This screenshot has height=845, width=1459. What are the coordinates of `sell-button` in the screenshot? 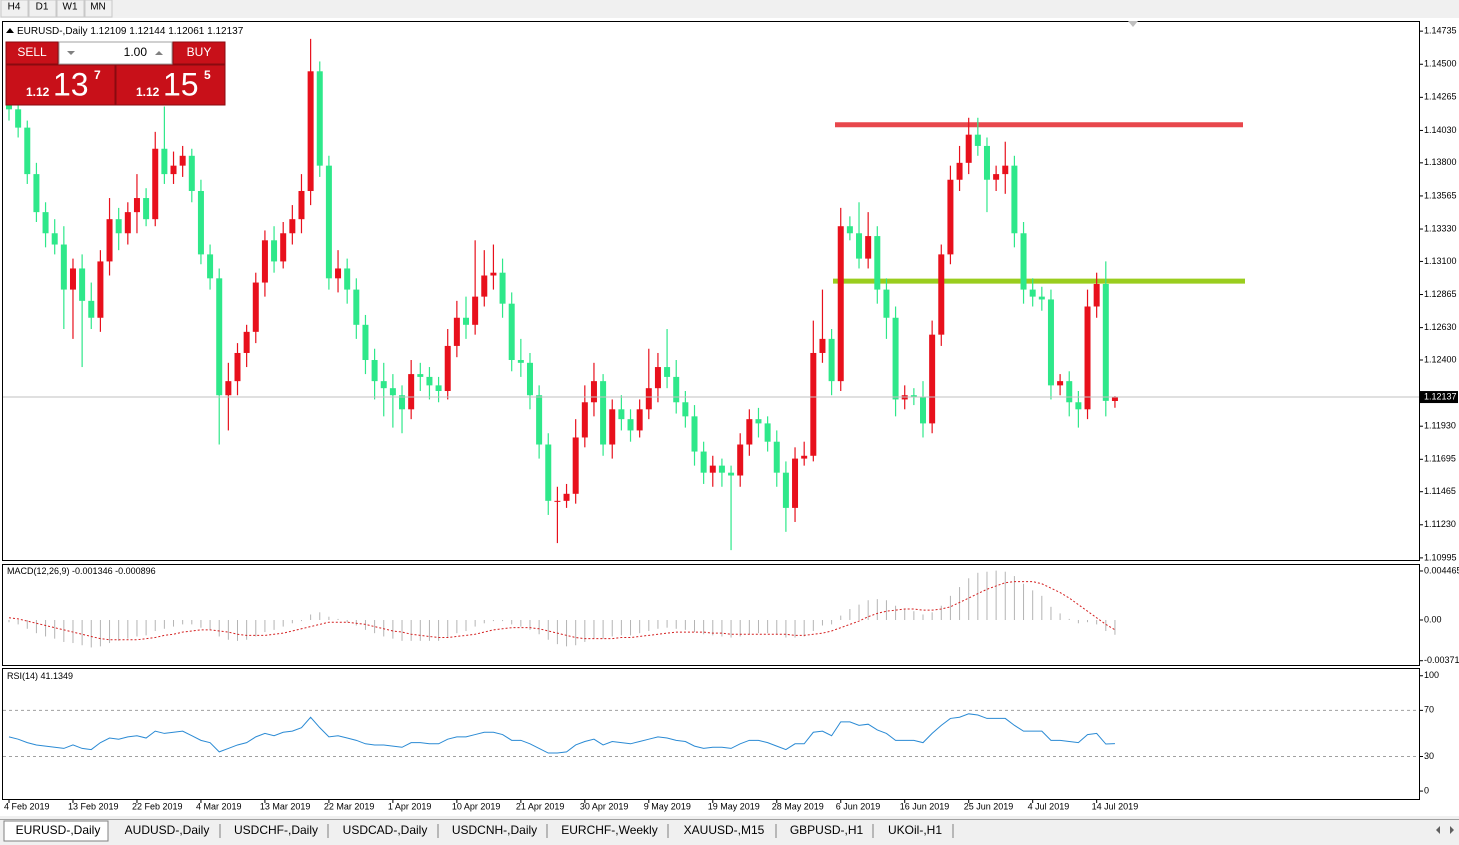 It's located at (32, 53).